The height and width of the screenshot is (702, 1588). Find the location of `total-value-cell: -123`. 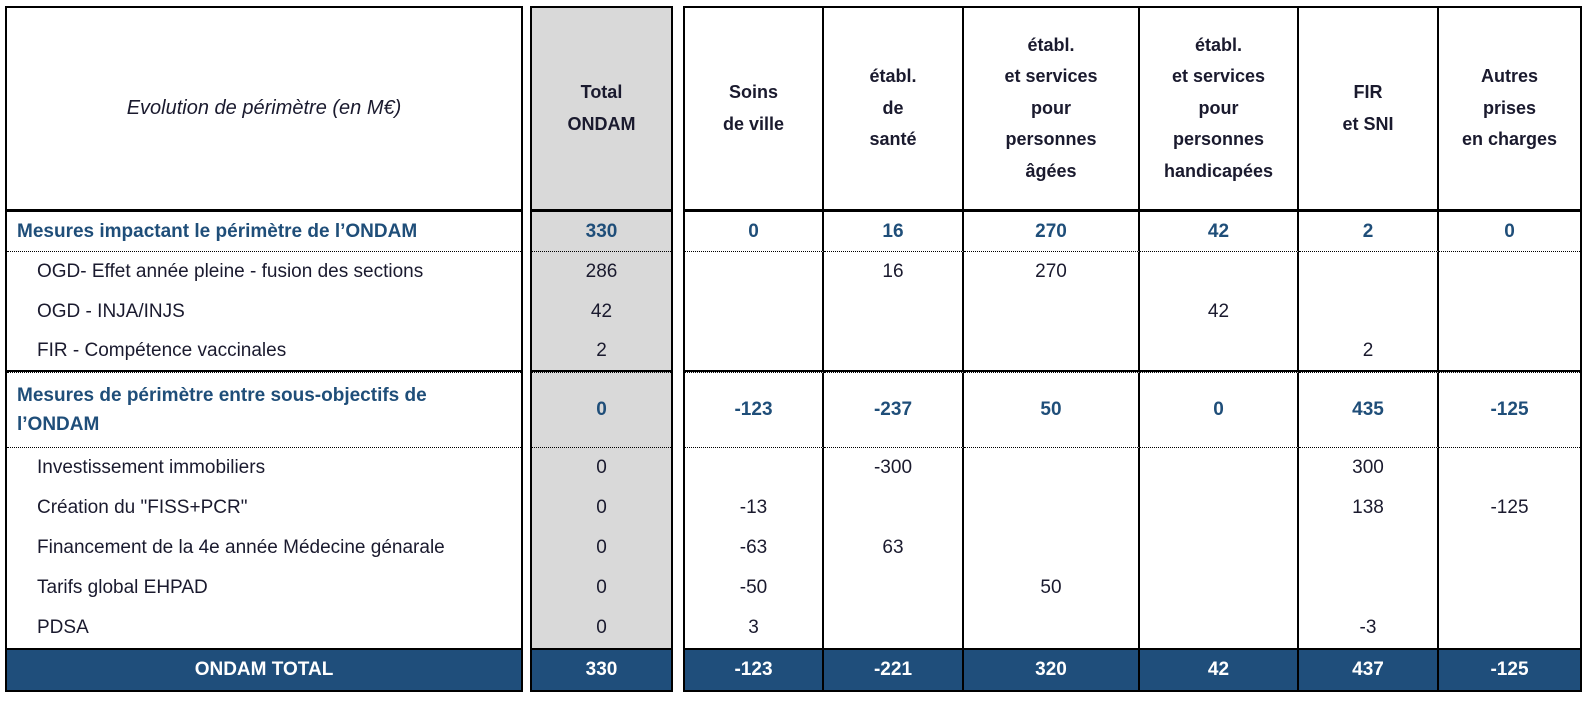

total-value-cell: -123 is located at coordinates (754, 669).